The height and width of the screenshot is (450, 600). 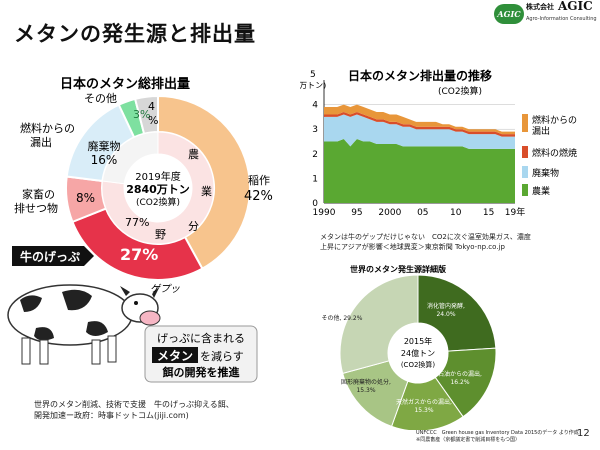 I want to click on trend-x-tick: 95, so click(x=356, y=213).